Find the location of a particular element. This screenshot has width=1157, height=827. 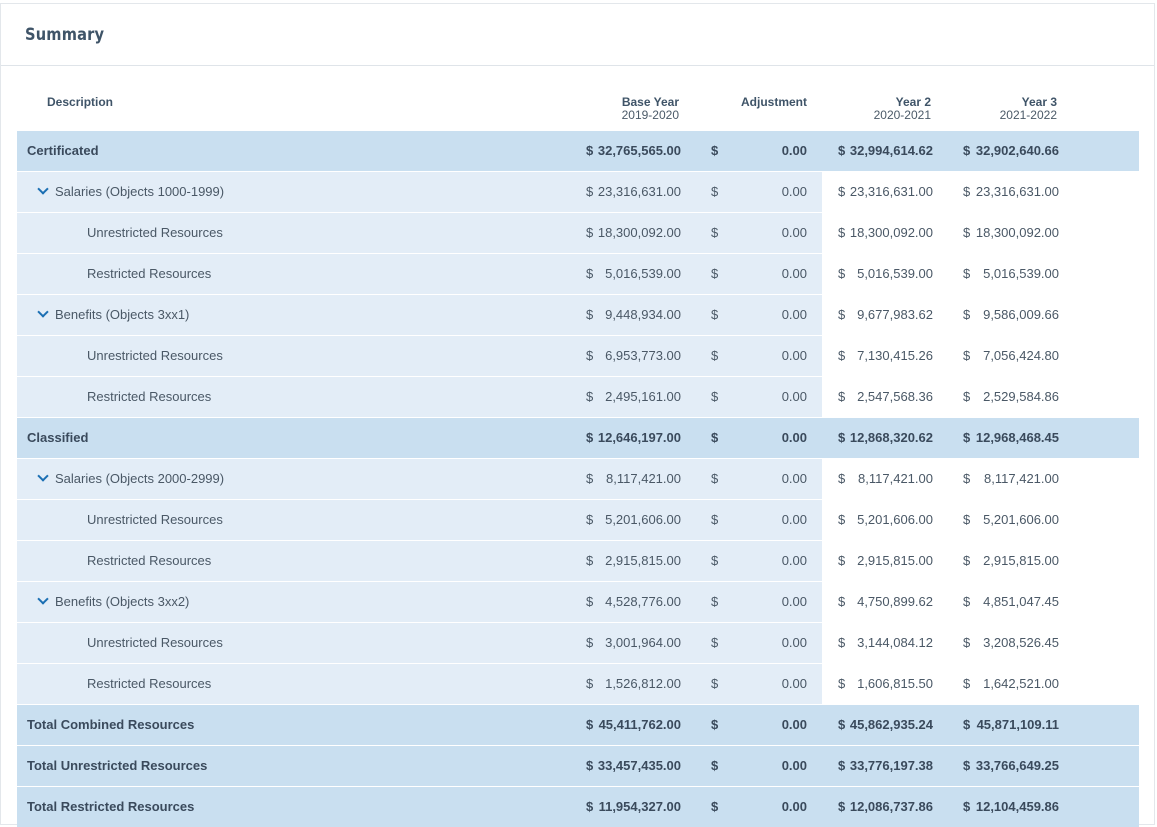

year-2-value: 5,201,606.00 is located at coordinates (895, 519).